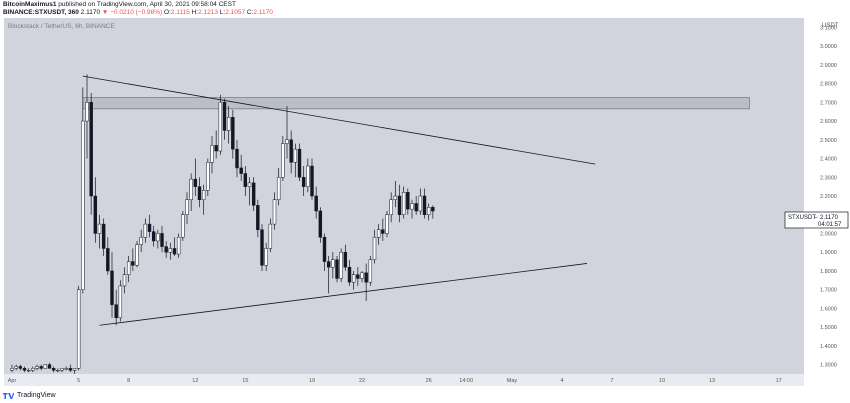  What do you see at coordinates (828, 234) in the screenshot?
I see `price-tick-label: 2.0000` at bounding box center [828, 234].